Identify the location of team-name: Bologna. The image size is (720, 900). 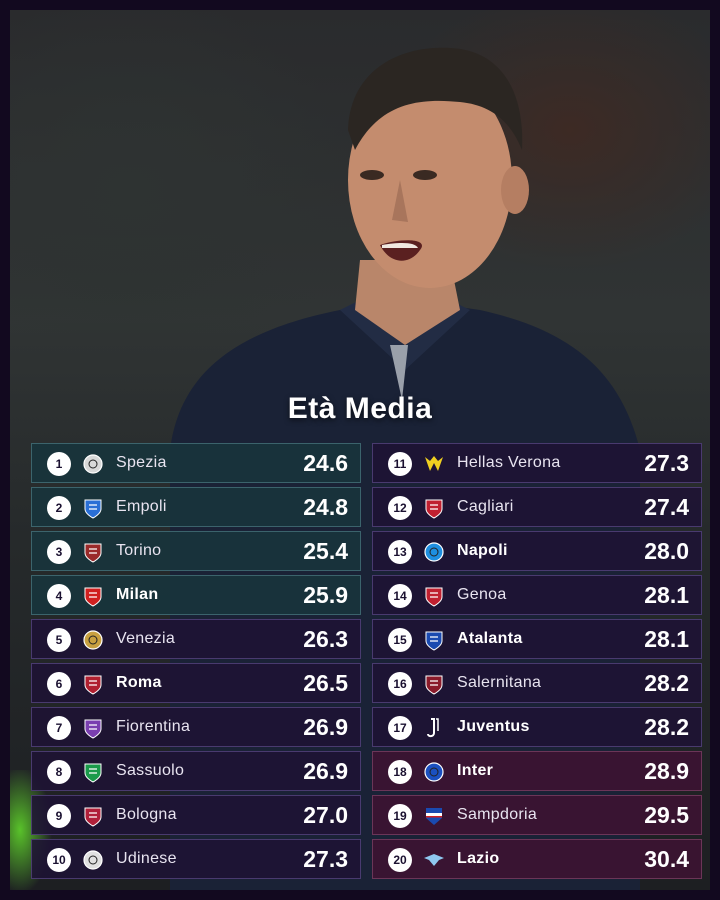
(146, 814).